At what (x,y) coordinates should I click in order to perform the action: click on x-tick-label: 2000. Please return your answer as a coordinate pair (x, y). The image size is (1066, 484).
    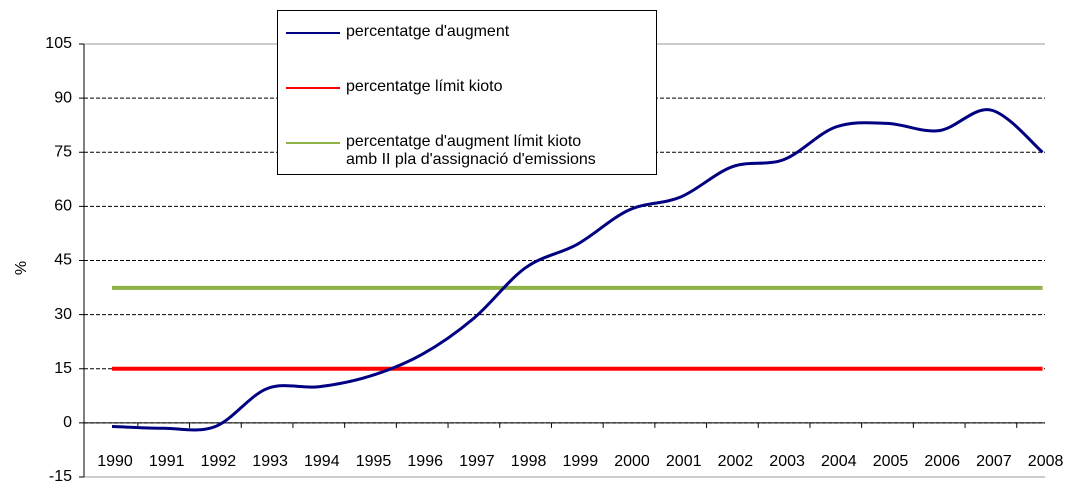
    Looking at the image, I should click on (632, 461).